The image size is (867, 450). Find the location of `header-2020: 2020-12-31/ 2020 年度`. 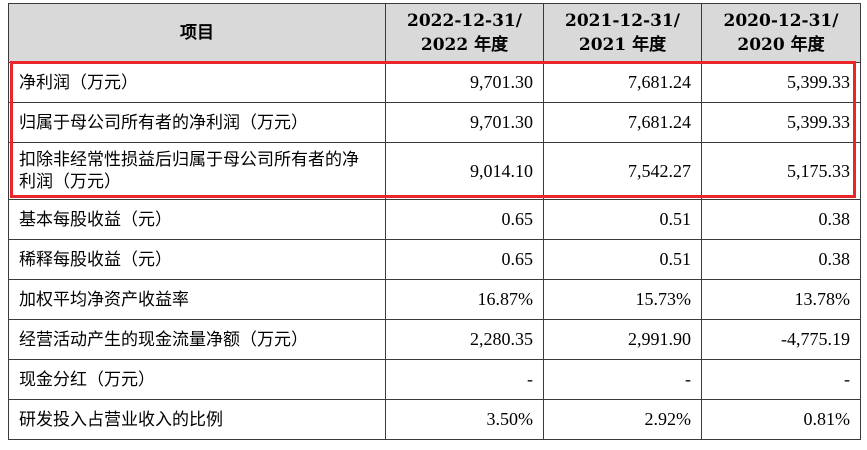

header-2020: 2020-12-31/ 2020 年度 is located at coordinates (781, 33).